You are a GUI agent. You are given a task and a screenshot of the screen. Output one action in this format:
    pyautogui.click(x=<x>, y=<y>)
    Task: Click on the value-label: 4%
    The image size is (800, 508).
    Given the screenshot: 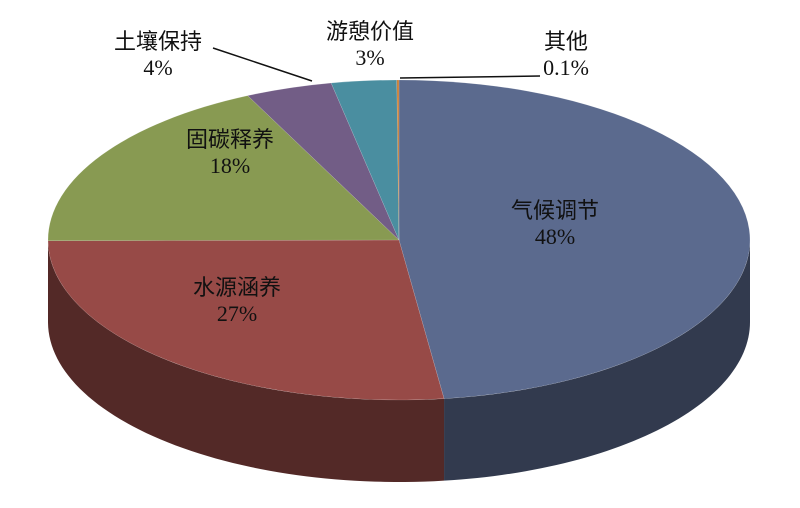 What is the action you would take?
    pyautogui.click(x=157, y=67)
    